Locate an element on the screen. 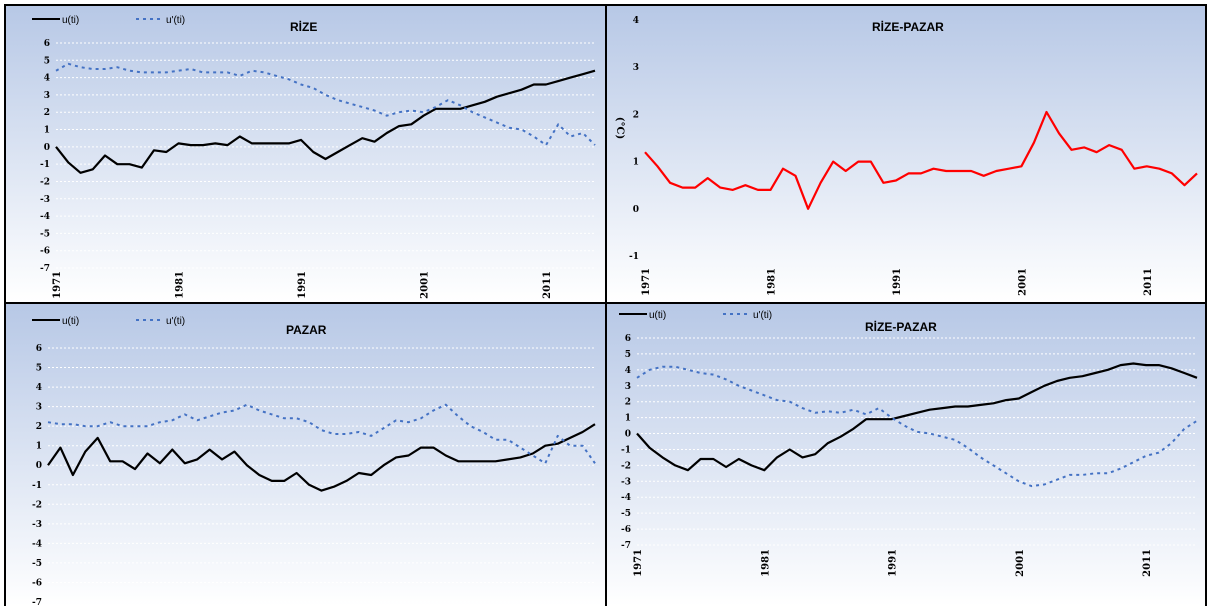 This screenshot has height=610, width=1213. vertical-divider is located at coordinates (606, 305).